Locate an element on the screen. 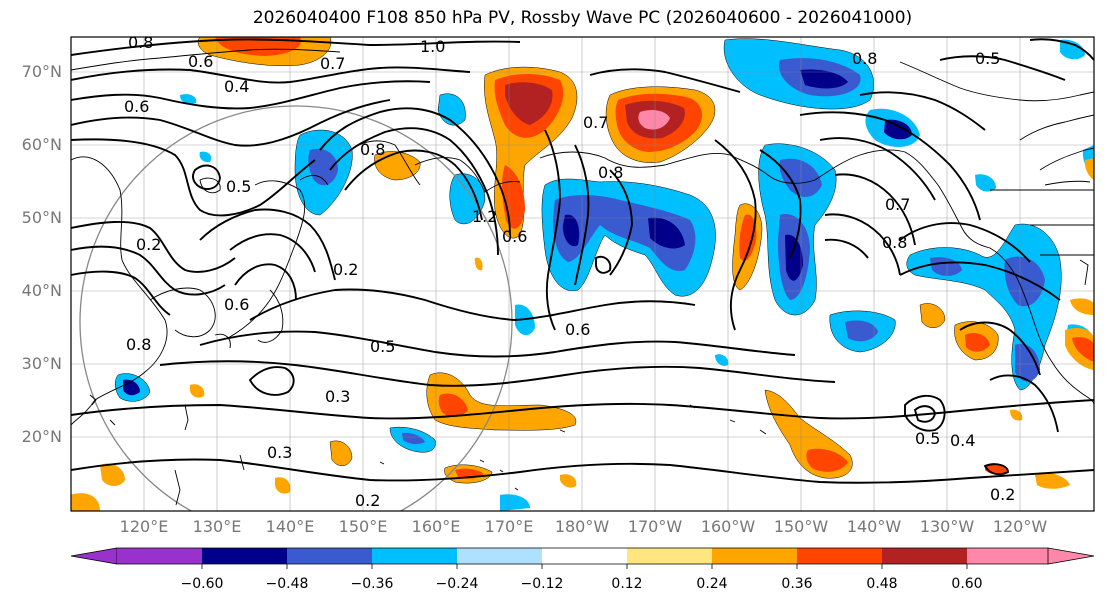  colorbar-tick-label: 0.36 is located at coordinates (797, 584).